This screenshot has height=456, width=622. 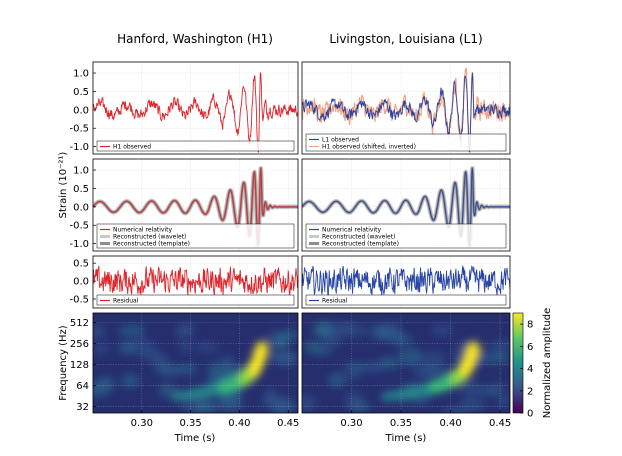 I want to click on x-axis-label-h1: Time (s), so click(x=195, y=438).